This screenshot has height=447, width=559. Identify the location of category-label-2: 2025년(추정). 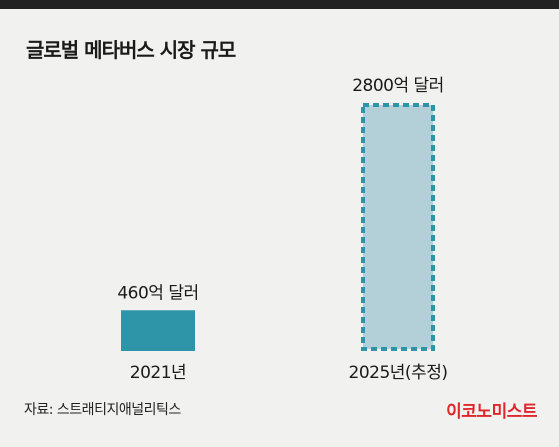
(398, 373).